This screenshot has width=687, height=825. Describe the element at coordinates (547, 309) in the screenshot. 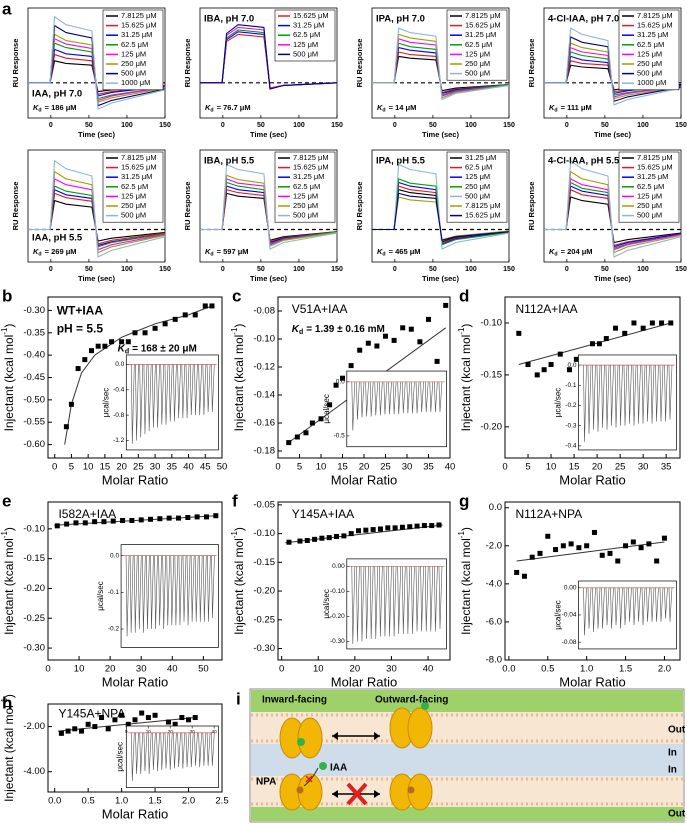

I see `panel-title: N112A+IAA` at that location.